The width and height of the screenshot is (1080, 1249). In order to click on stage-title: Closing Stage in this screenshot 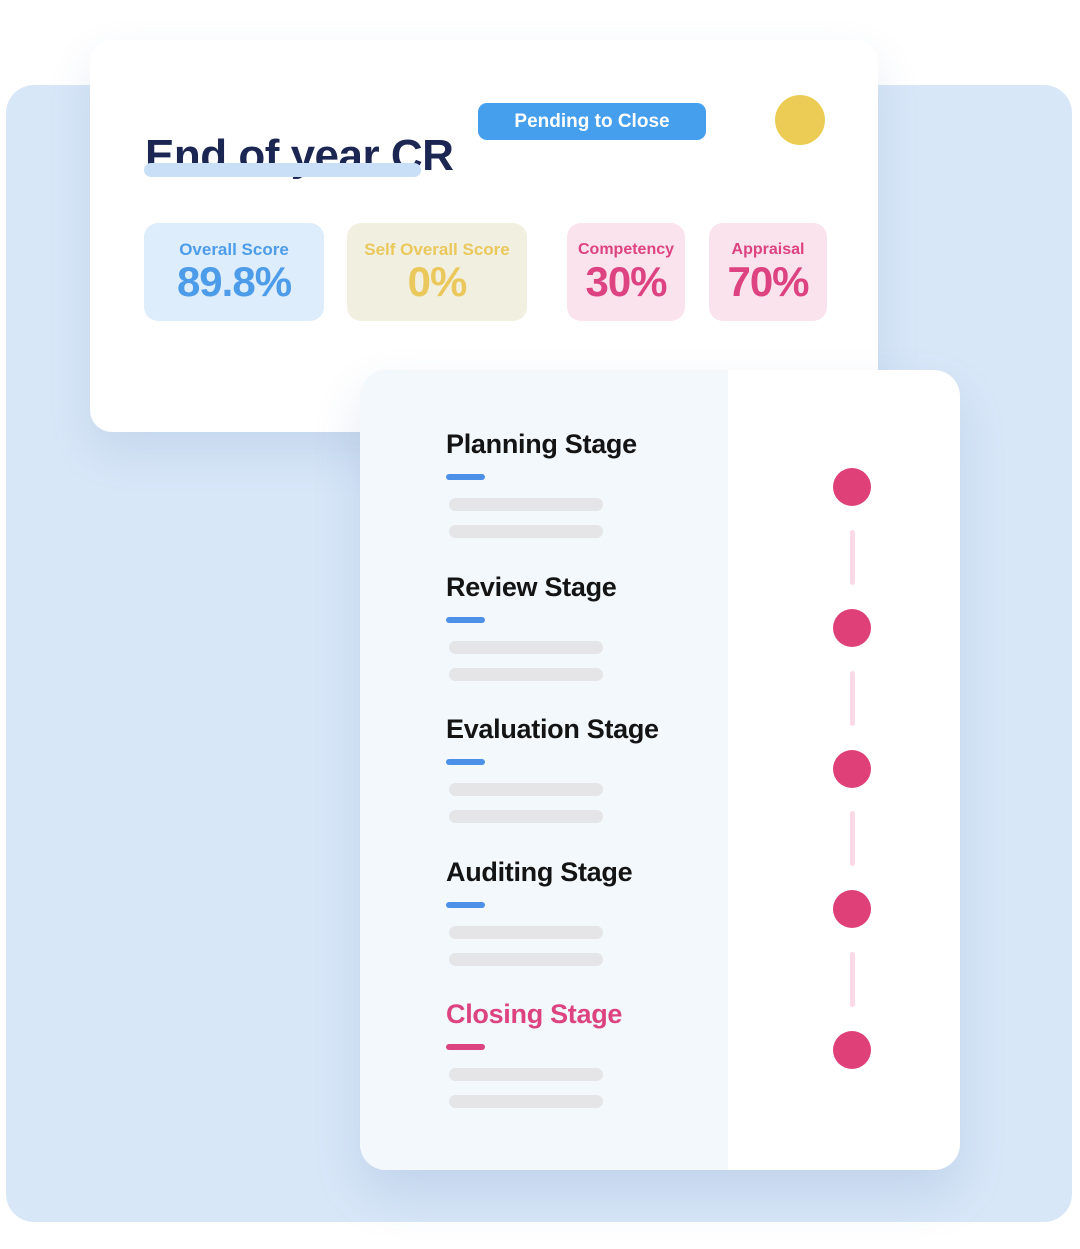, I will do `click(534, 1014)`.